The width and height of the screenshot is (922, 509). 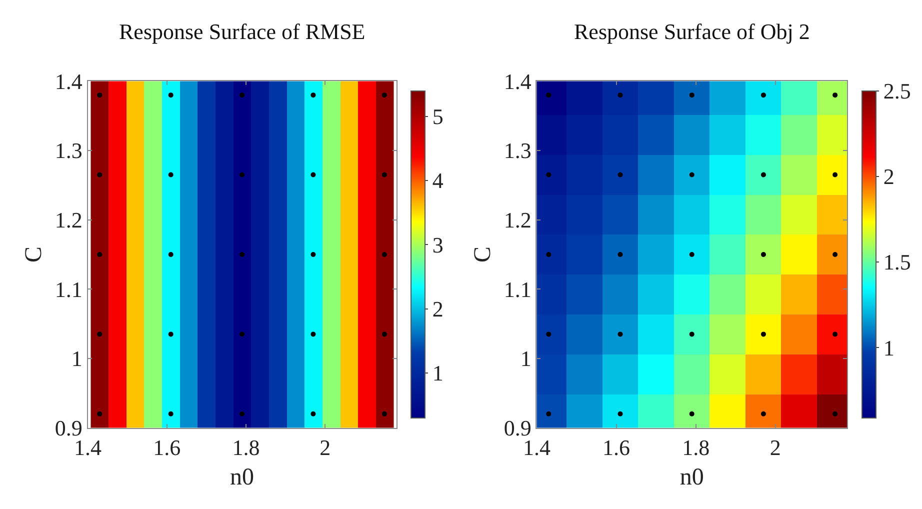 I want to click on chart-title: Response Surface of RMSE, so click(x=242, y=31).